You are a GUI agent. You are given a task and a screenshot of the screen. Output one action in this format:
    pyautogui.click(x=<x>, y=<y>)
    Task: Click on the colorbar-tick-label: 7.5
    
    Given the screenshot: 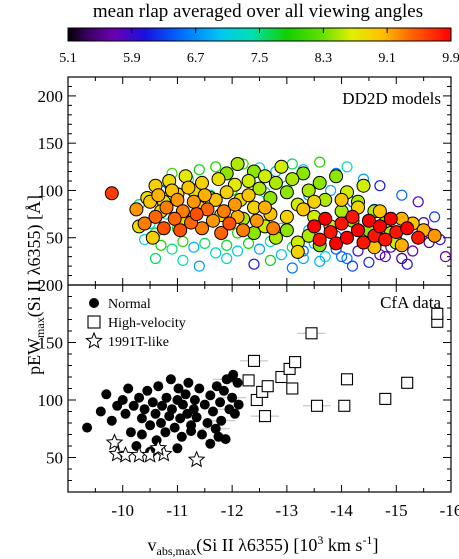 What is the action you would take?
    pyautogui.click(x=260, y=58)
    